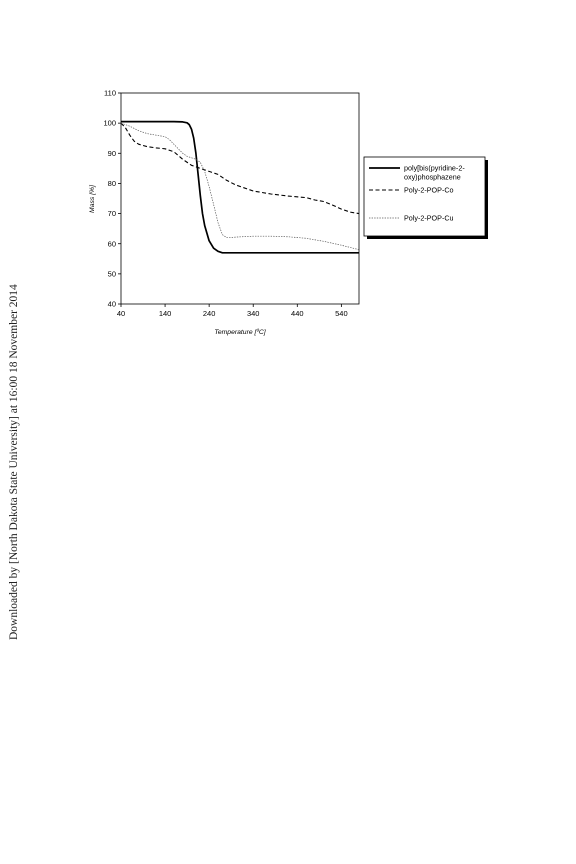 The height and width of the screenshot is (864, 576). I want to click on y-axis-title: Mass [%], so click(92, 198).